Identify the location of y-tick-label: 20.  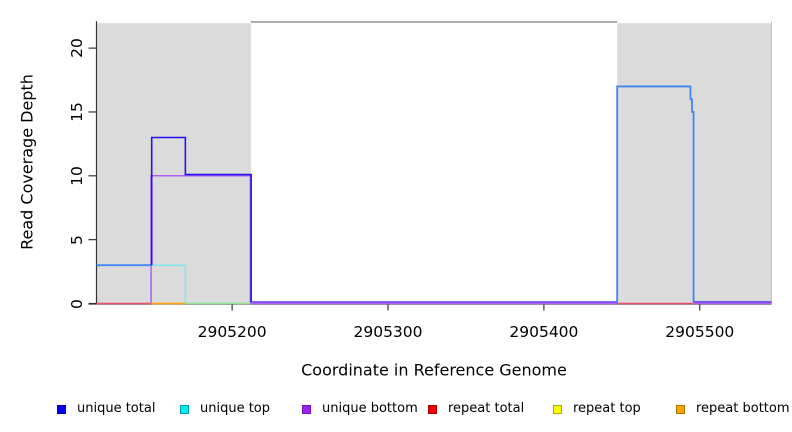
(77, 48).